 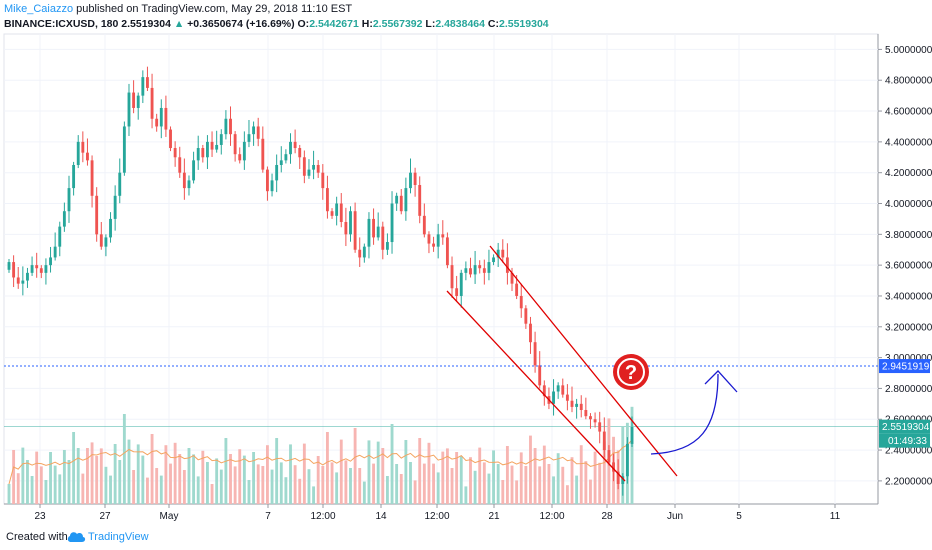 I want to click on up-arrow-icon: ▲, so click(x=179, y=24).